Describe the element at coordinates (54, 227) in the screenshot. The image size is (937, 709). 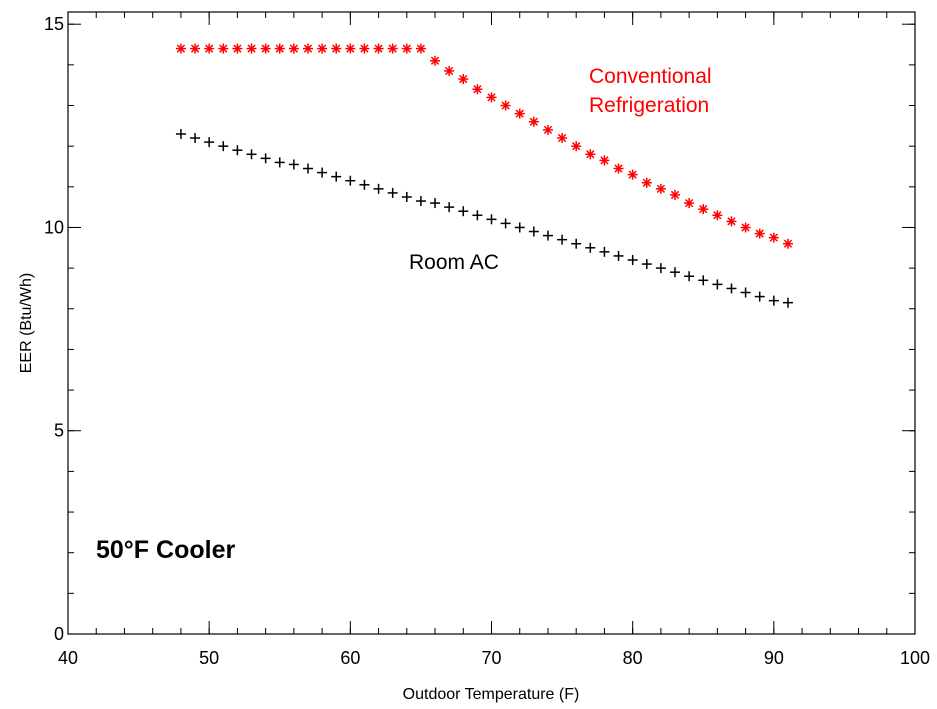
I see `y-tick-label: 10` at that location.